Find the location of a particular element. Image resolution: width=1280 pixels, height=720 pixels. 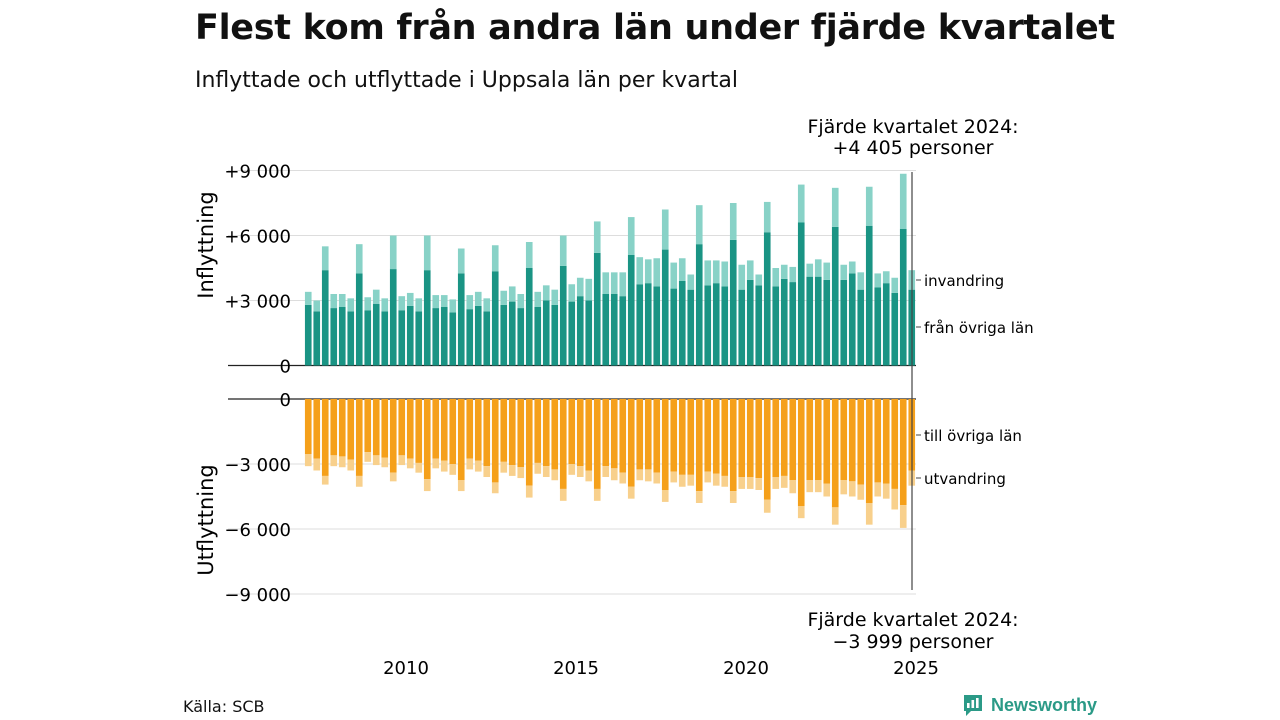

y-tick-bottom-2: −6 000 is located at coordinates (257, 530).